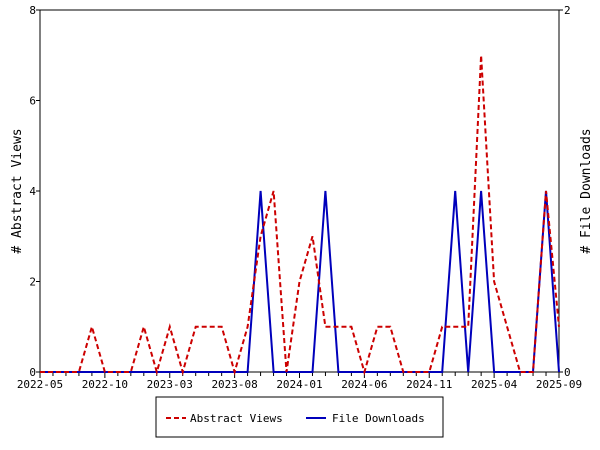  What do you see at coordinates (236, 418) in the screenshot?
I see `legend-label-abstract-views: Abstract Views` at bounding box center [236, 418].